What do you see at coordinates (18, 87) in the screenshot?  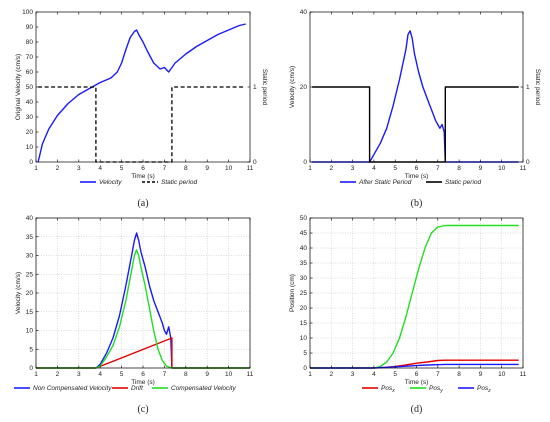 I see `y-axis-label: Original Velocity (cm/s)` at bounding box center [18, 87].